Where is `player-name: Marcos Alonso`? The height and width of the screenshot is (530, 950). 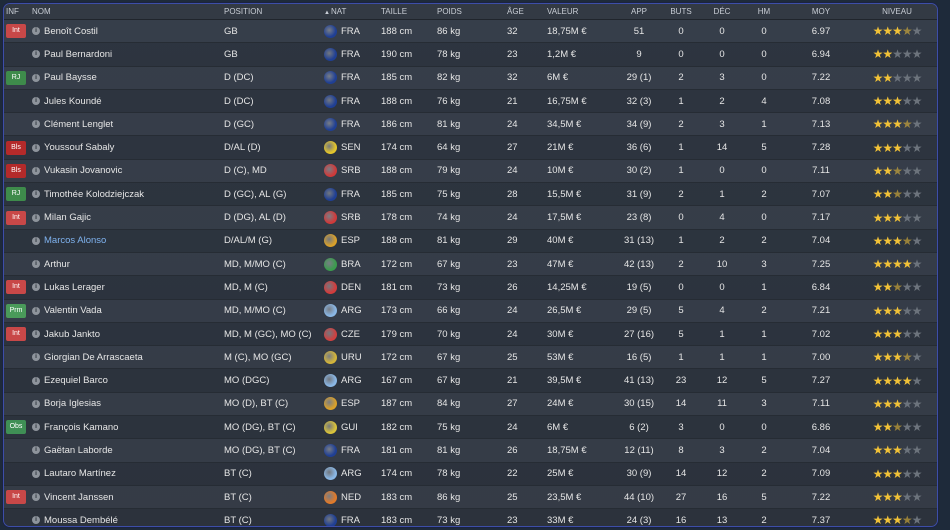
player-name: Marcos Alonso is located at coordinates (75, 241).